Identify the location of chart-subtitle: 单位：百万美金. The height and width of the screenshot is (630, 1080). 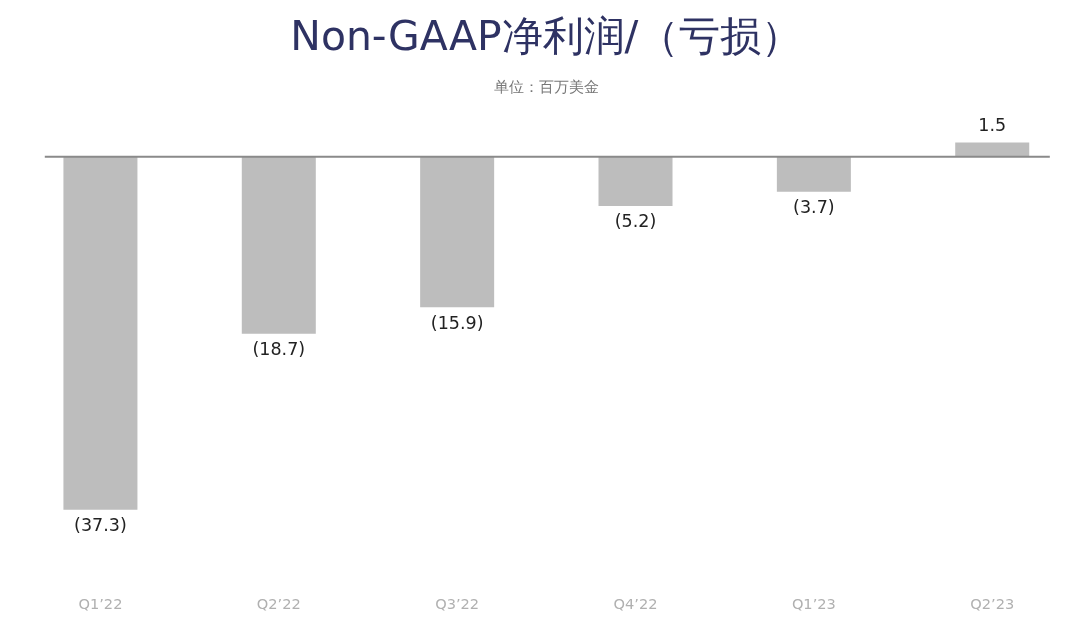
(546, 86).